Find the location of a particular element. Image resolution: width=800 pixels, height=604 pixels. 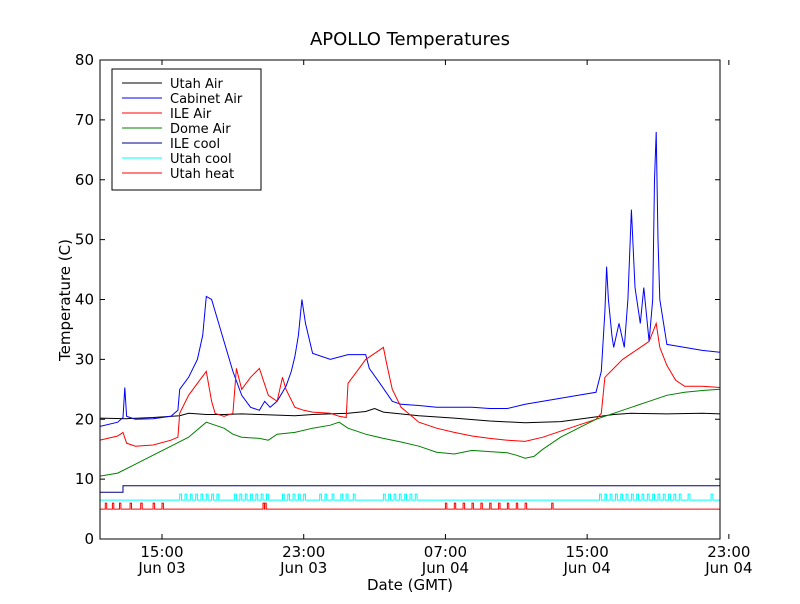

legend-box is located at coordinates (186, 129).